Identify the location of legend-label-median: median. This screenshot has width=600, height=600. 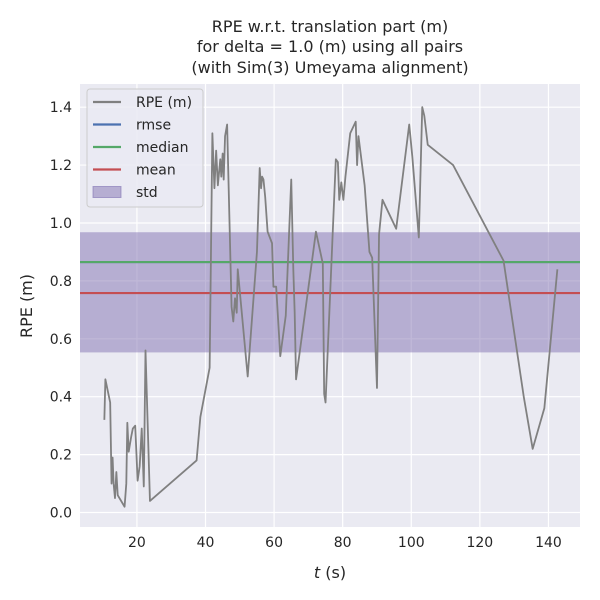
(162, 148).